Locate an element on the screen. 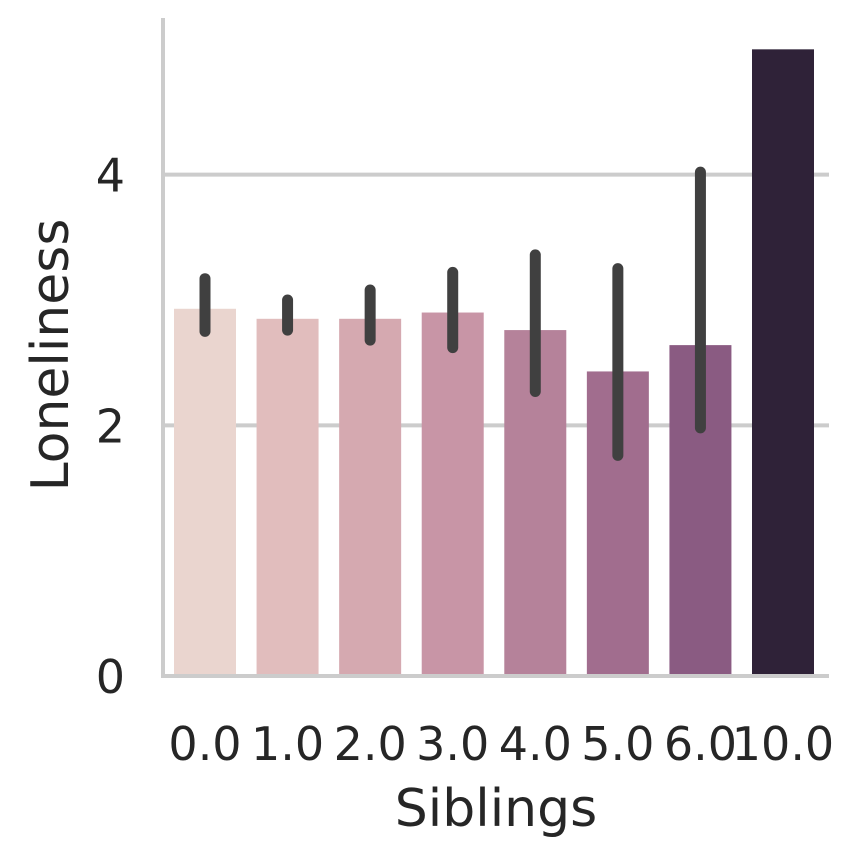 The width and height of the screenshot is (859, 860). x-tick-label-6.0: 6.0 is located at coordinates (700, 744).